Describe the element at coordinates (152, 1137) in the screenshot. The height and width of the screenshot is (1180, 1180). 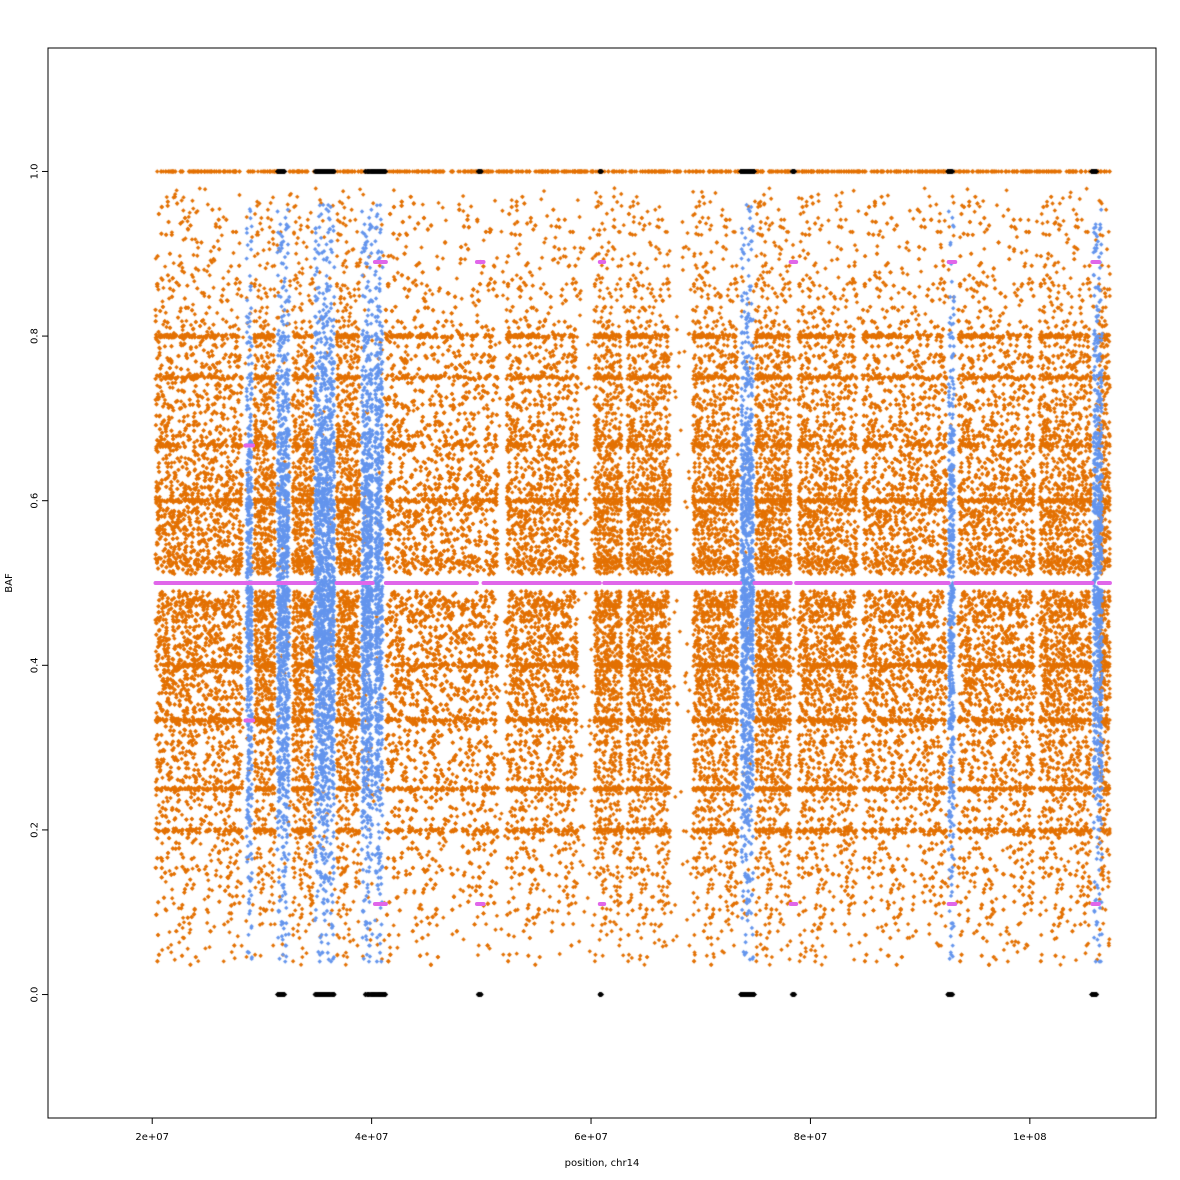
I see `x-tick-label: 2e+07` at that location.